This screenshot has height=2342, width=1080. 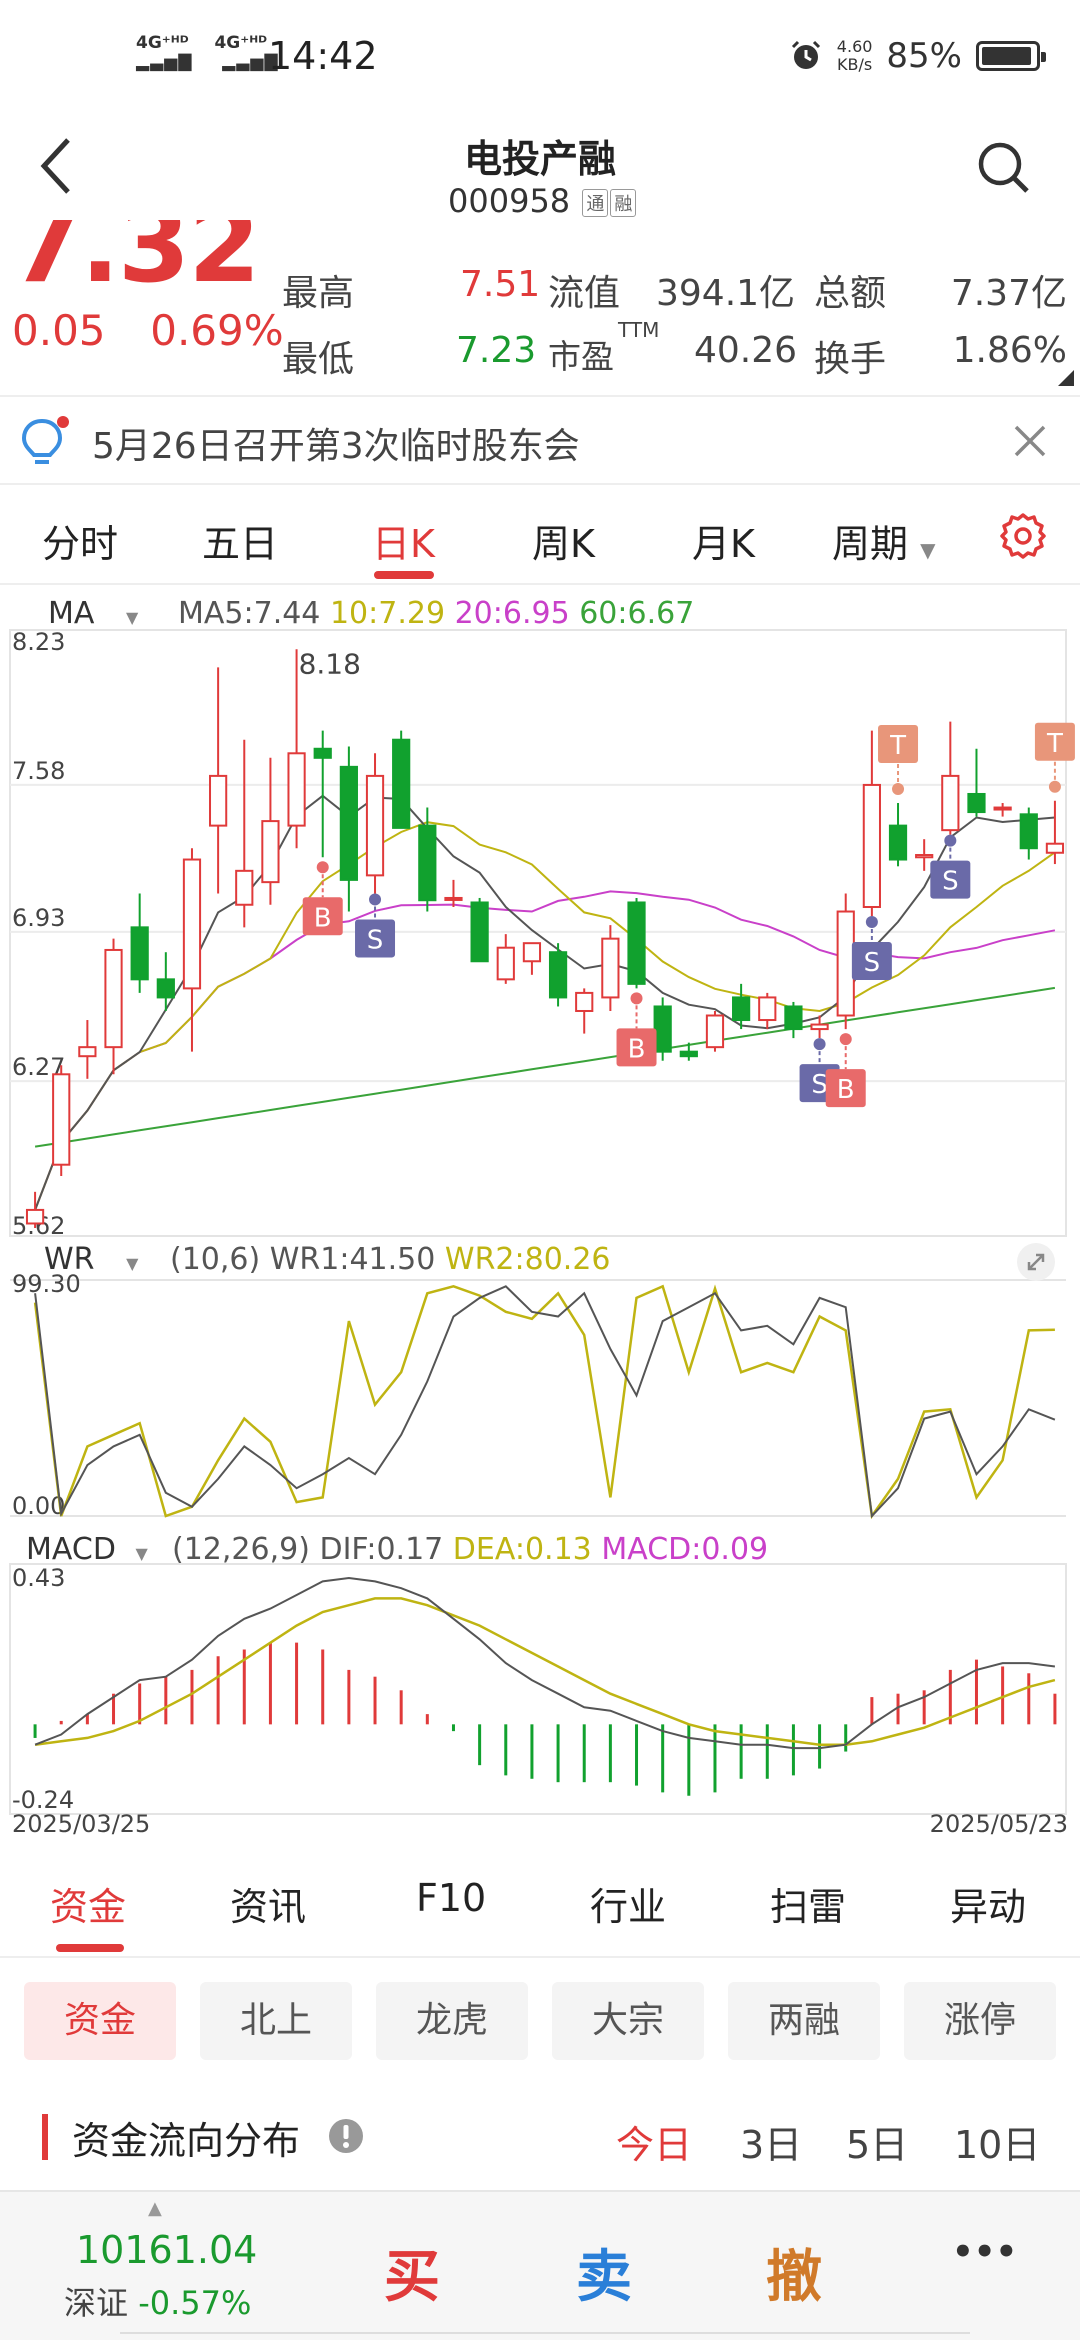 I want to click on low-label: 最低, so click(x=318, y=359).